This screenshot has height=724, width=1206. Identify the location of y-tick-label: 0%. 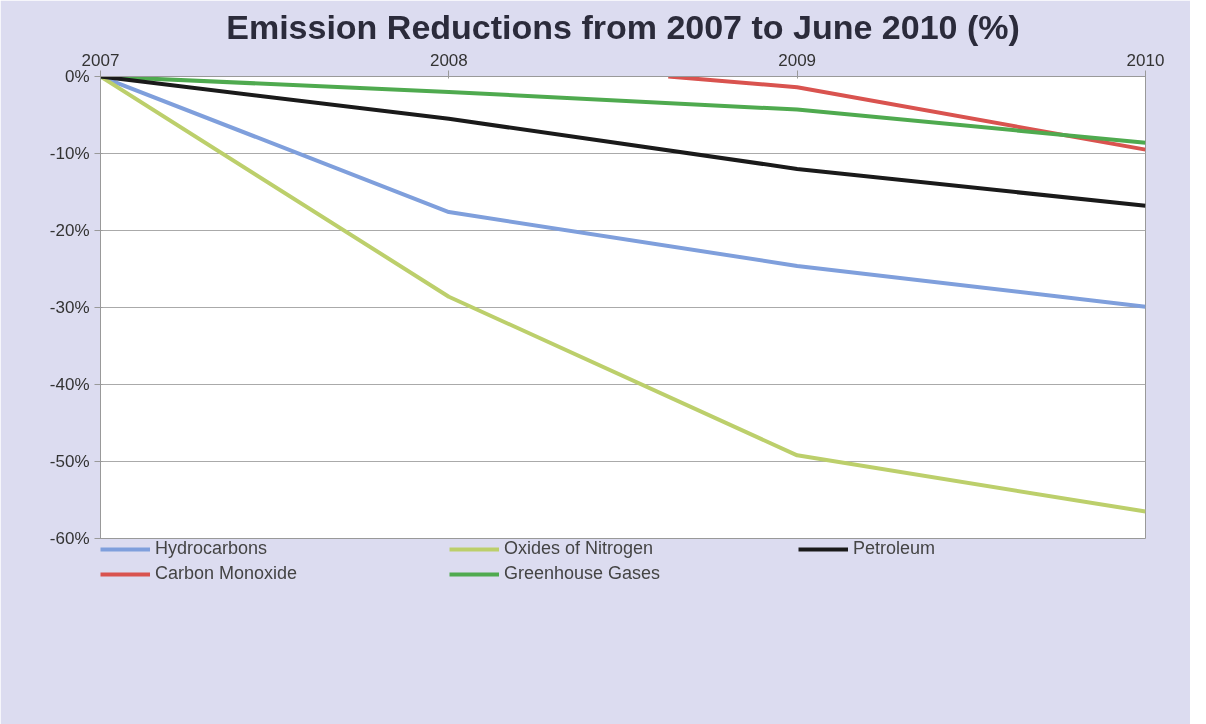
(77, 76).